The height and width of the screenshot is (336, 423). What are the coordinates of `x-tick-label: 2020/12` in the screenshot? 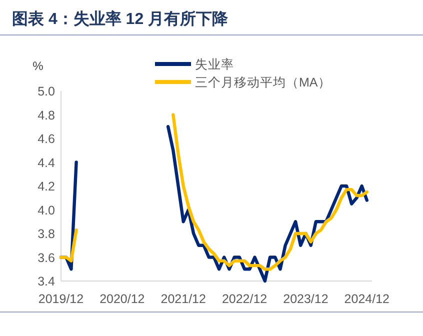 It's located at (122, 299).